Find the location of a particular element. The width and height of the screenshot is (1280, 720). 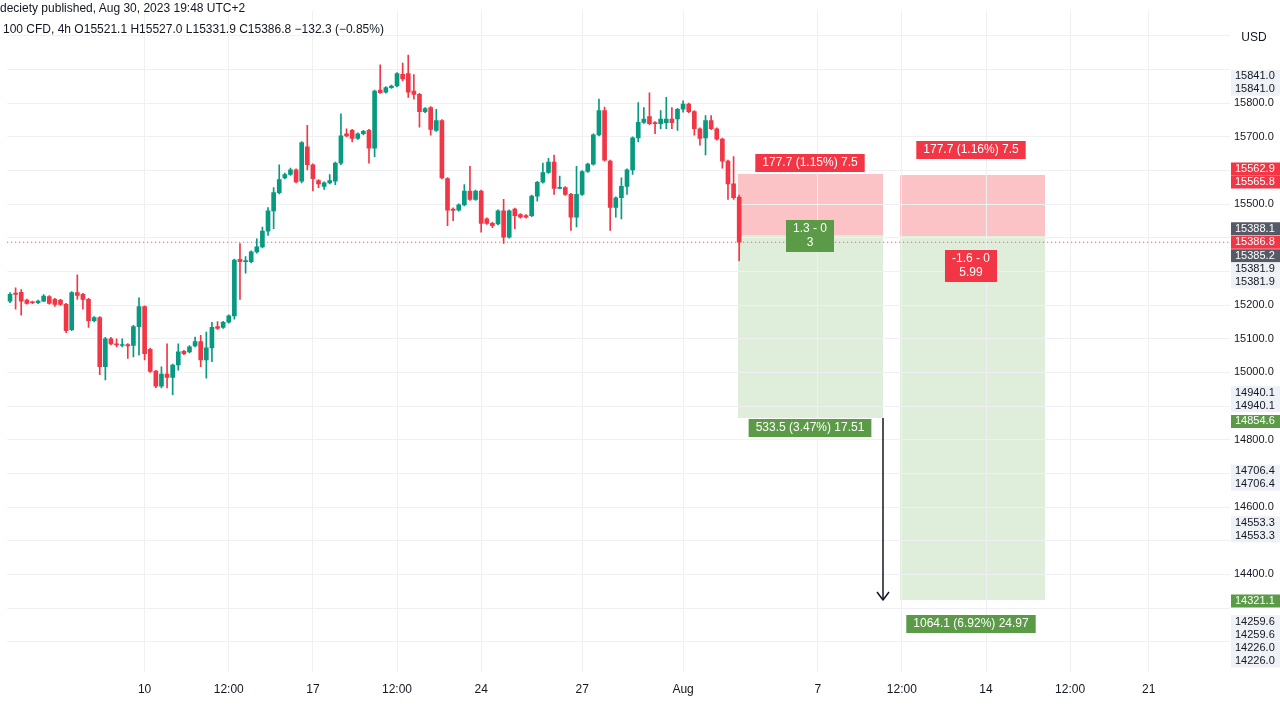

x-tick-label: 14 is located at coordinates (986, 688).